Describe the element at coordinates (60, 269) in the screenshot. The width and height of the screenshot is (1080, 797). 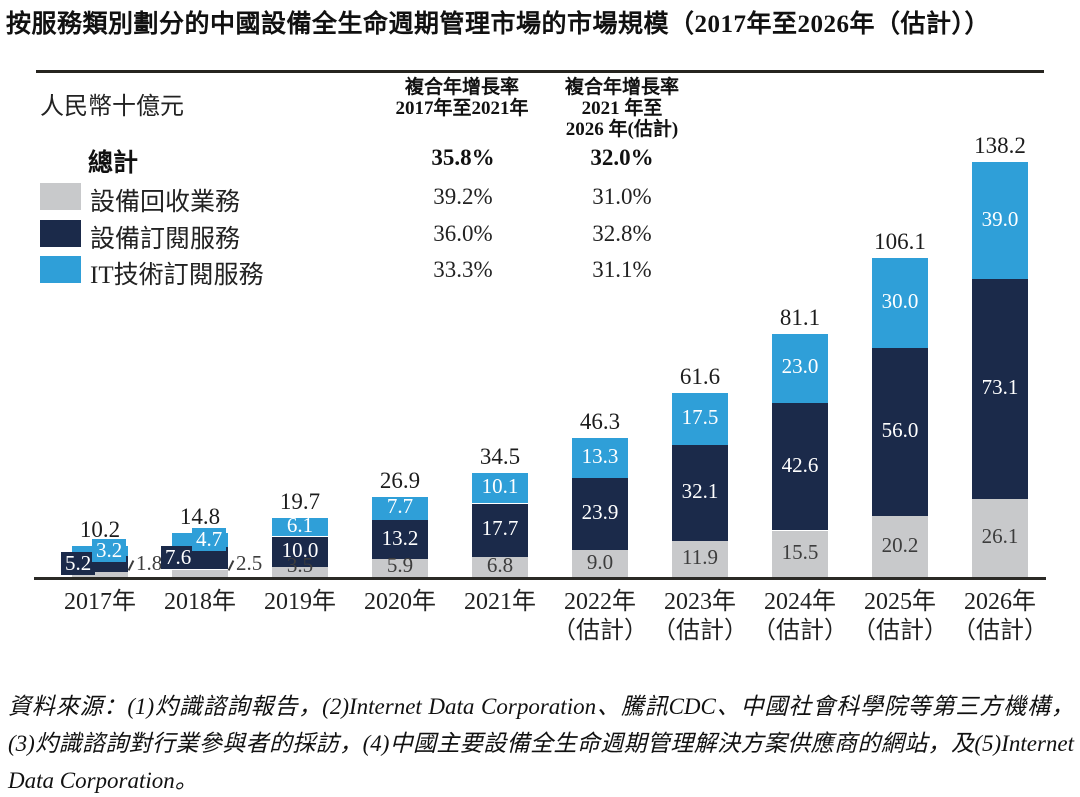
I see `legend-swatch-it-subscription` at that location.